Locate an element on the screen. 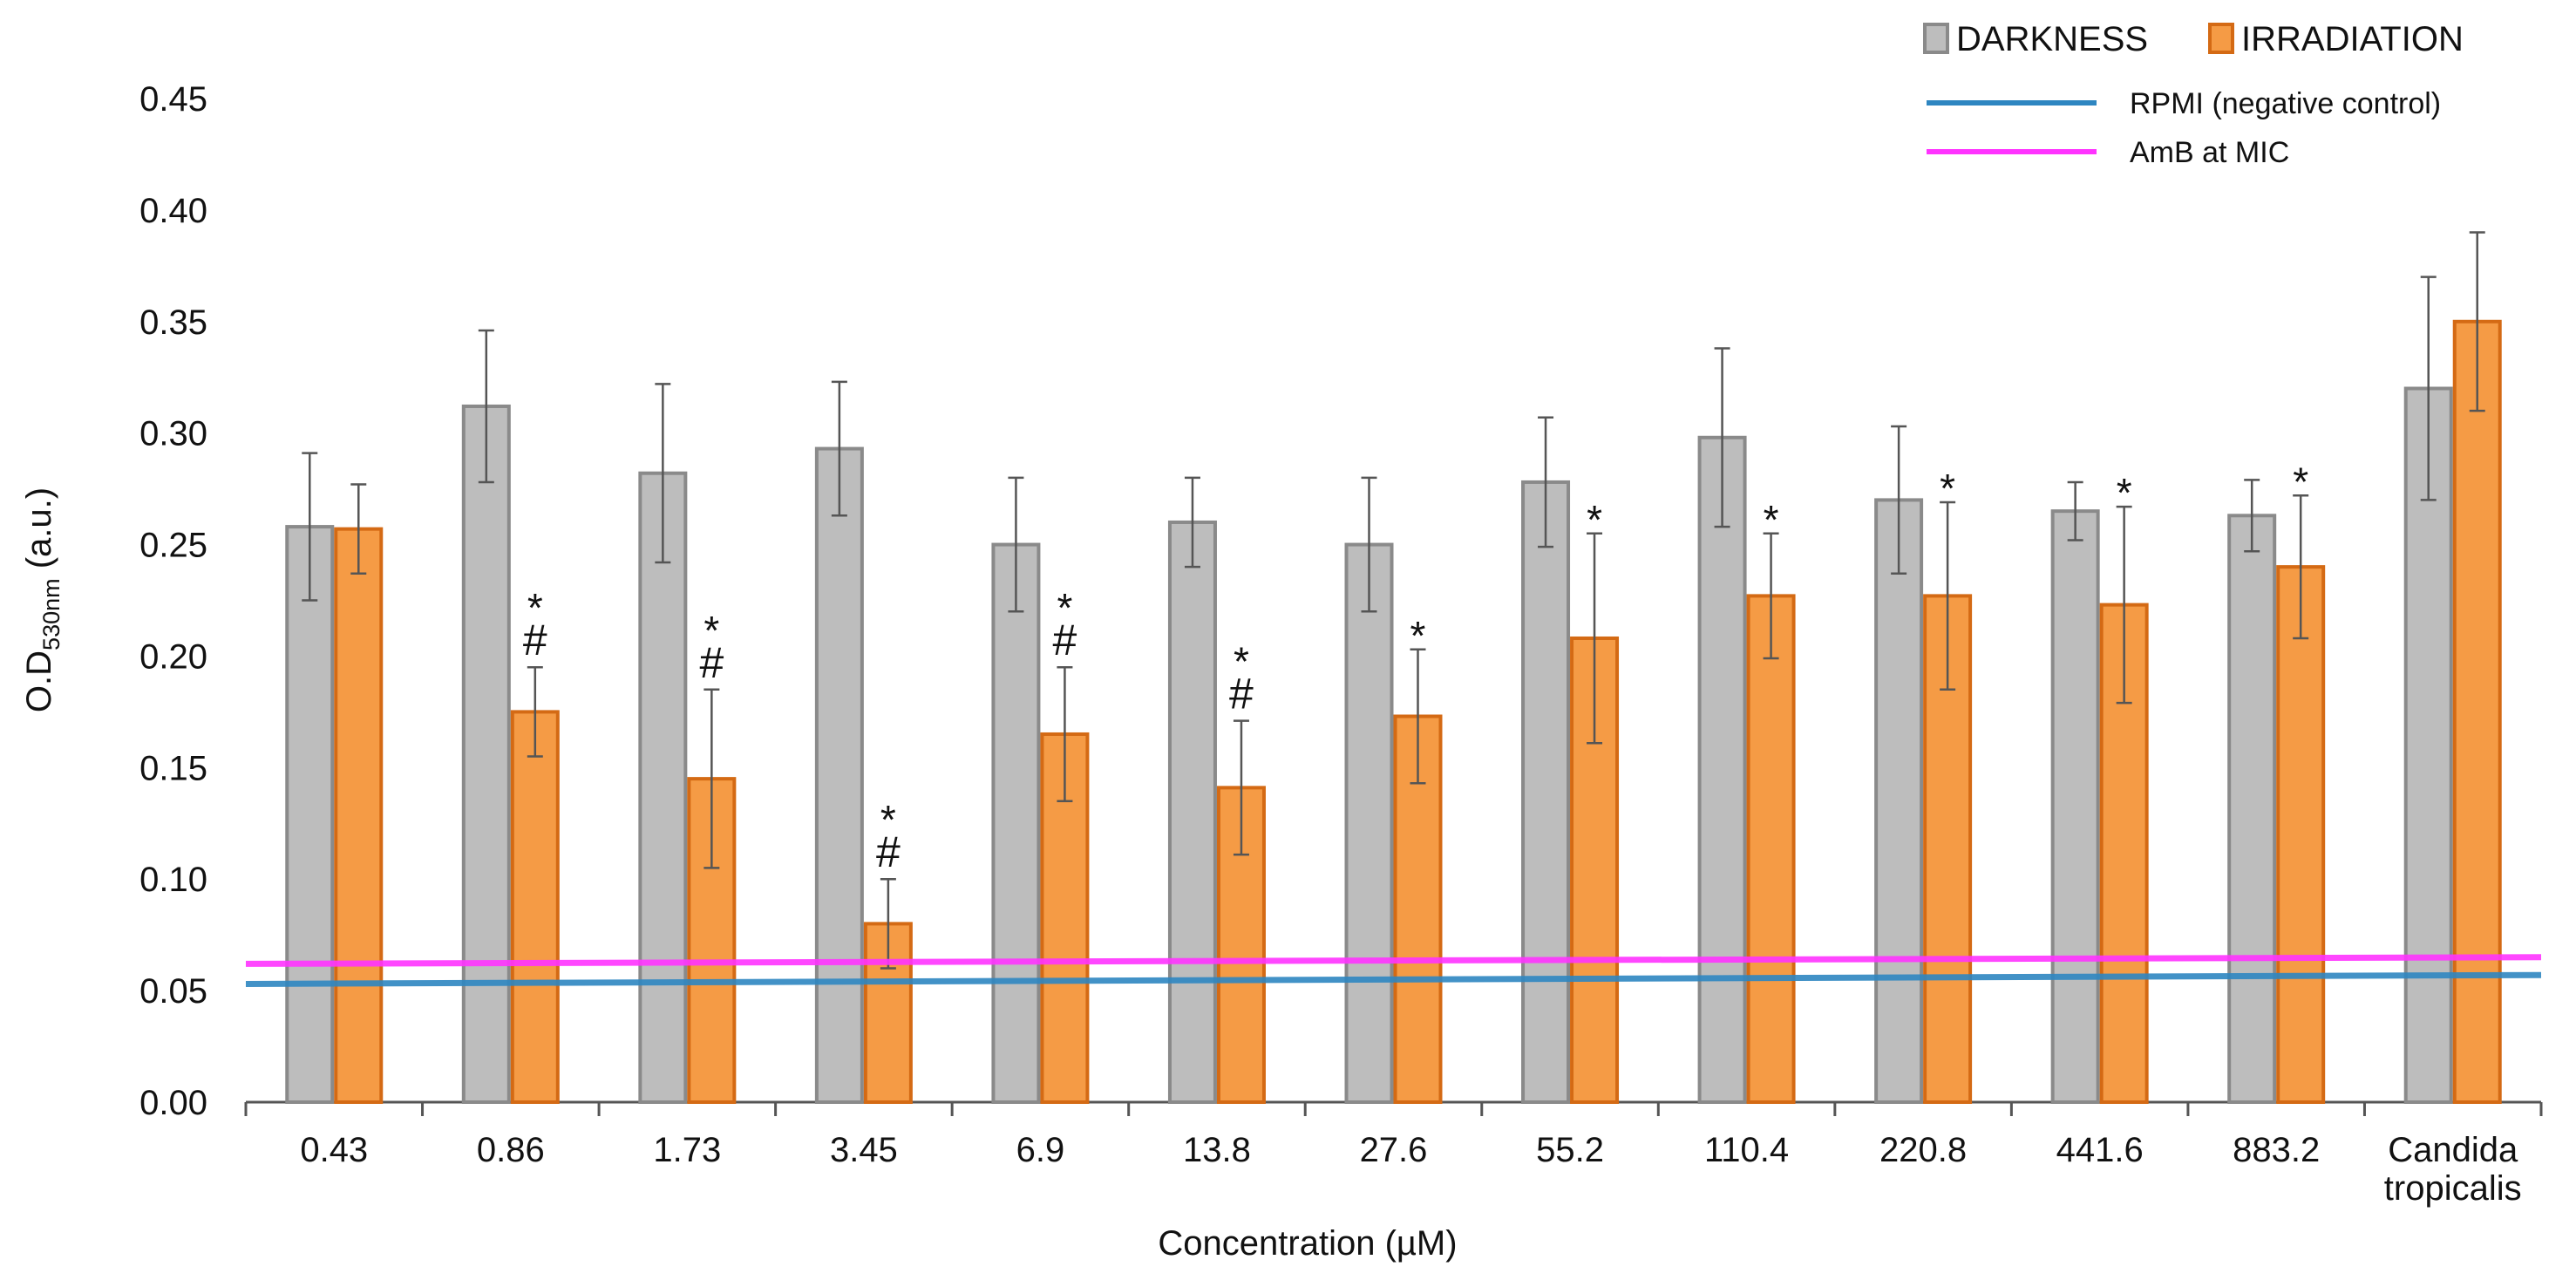 This screenshot has width=2576, height=1287. y-axis-title-subscript: 530nm is located at coordinates (51, 614).